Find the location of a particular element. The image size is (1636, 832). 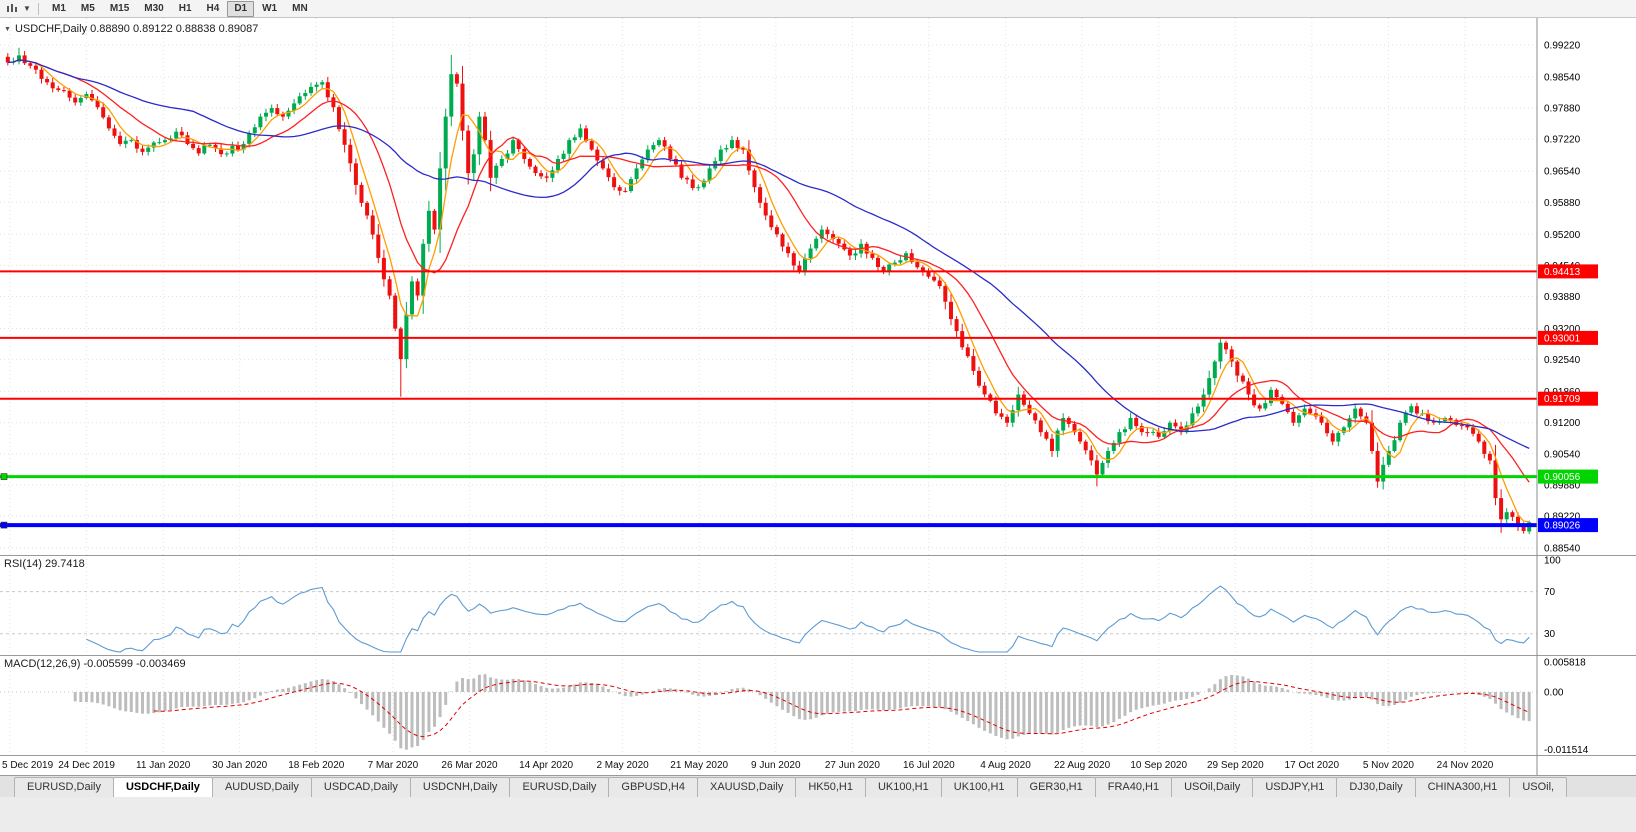

macd-histogram is located at coordinates (802, 712).